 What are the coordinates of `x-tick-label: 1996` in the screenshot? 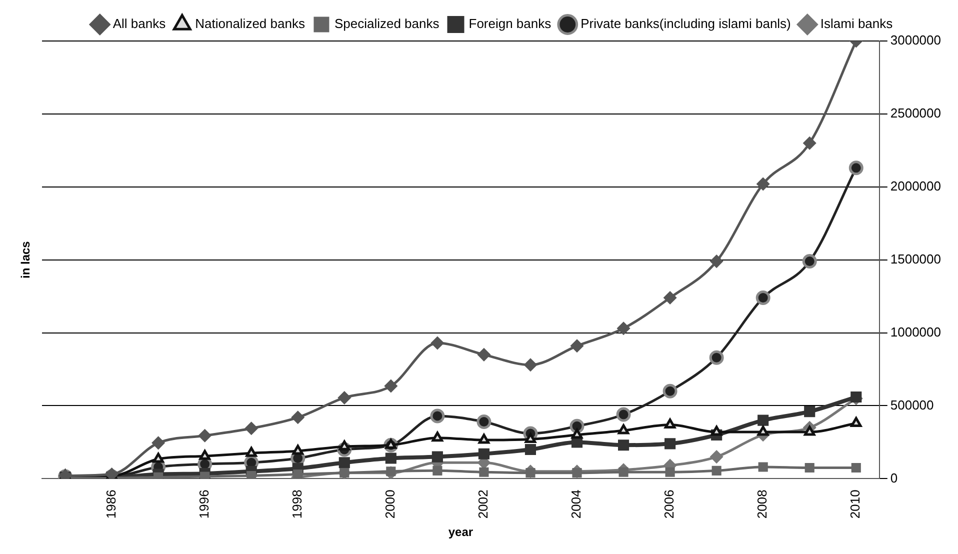 It's located at (204, 504).